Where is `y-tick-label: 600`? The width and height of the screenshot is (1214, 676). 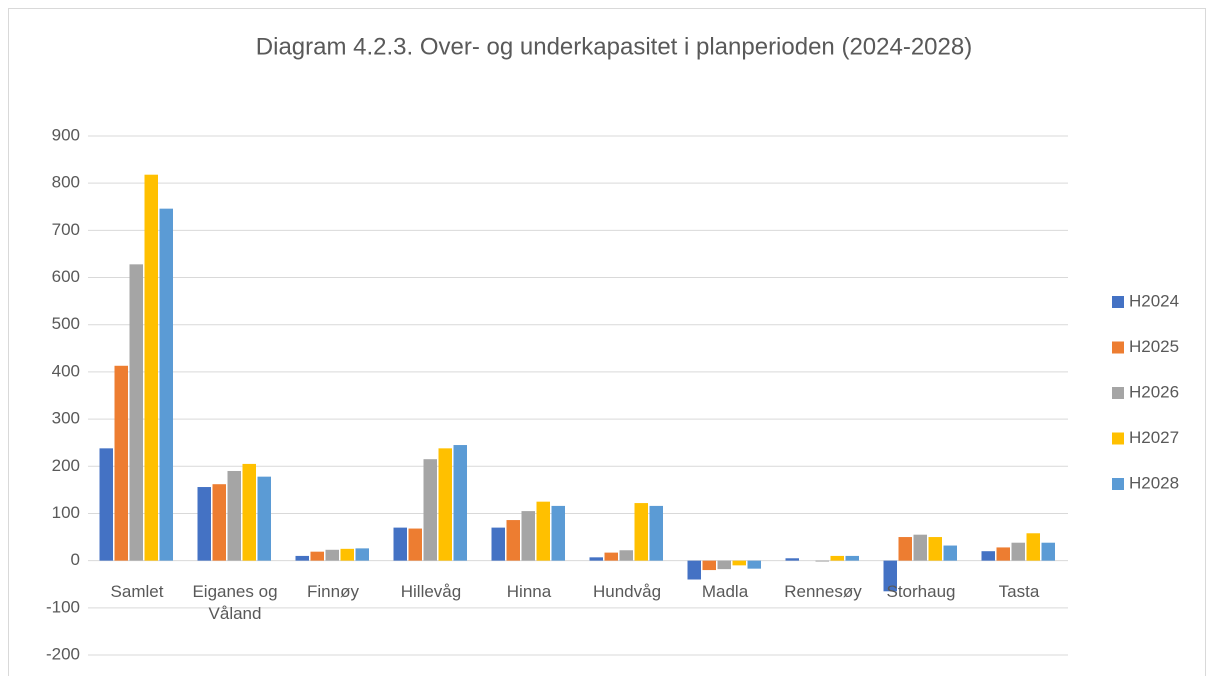
y-tick-label: 600 is located at coordinates (66, 276).